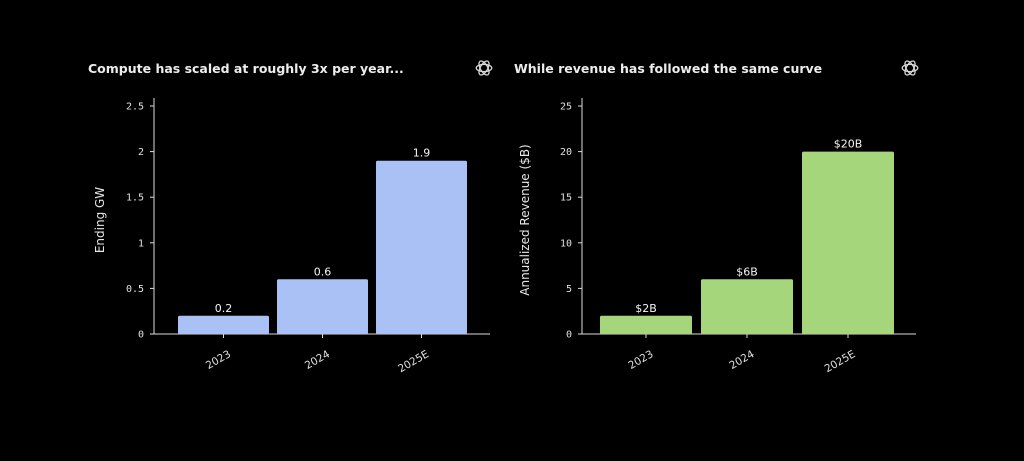 This screenshot has width=1024, height=461. I want to click on compute-y-axis-label: Ending GW, so click(100, 220).